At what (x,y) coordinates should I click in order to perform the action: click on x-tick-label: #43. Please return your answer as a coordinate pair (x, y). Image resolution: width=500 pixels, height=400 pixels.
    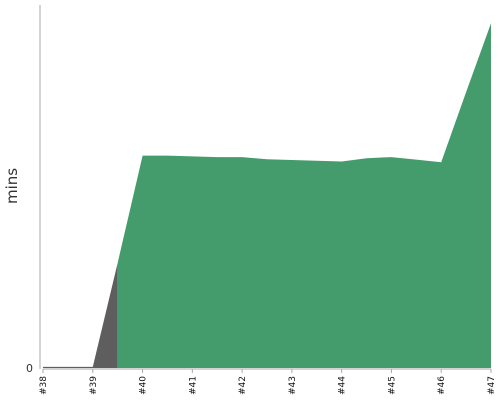
    Looking at the image, I should click on (293, 385).